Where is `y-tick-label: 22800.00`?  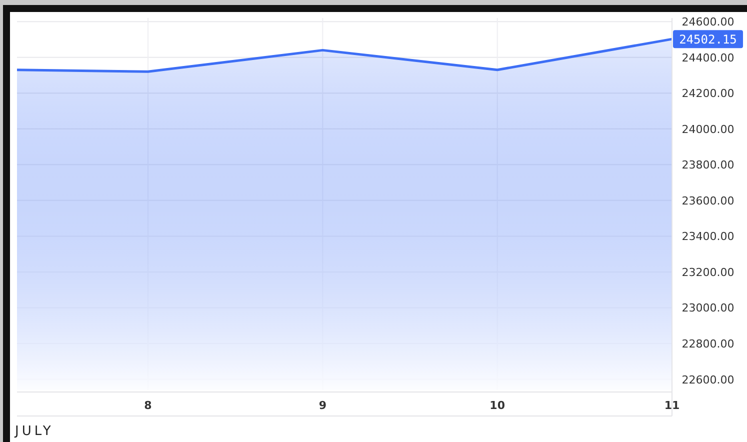
y-tick-label: 22800.00 is located at coordinates (708, 344).